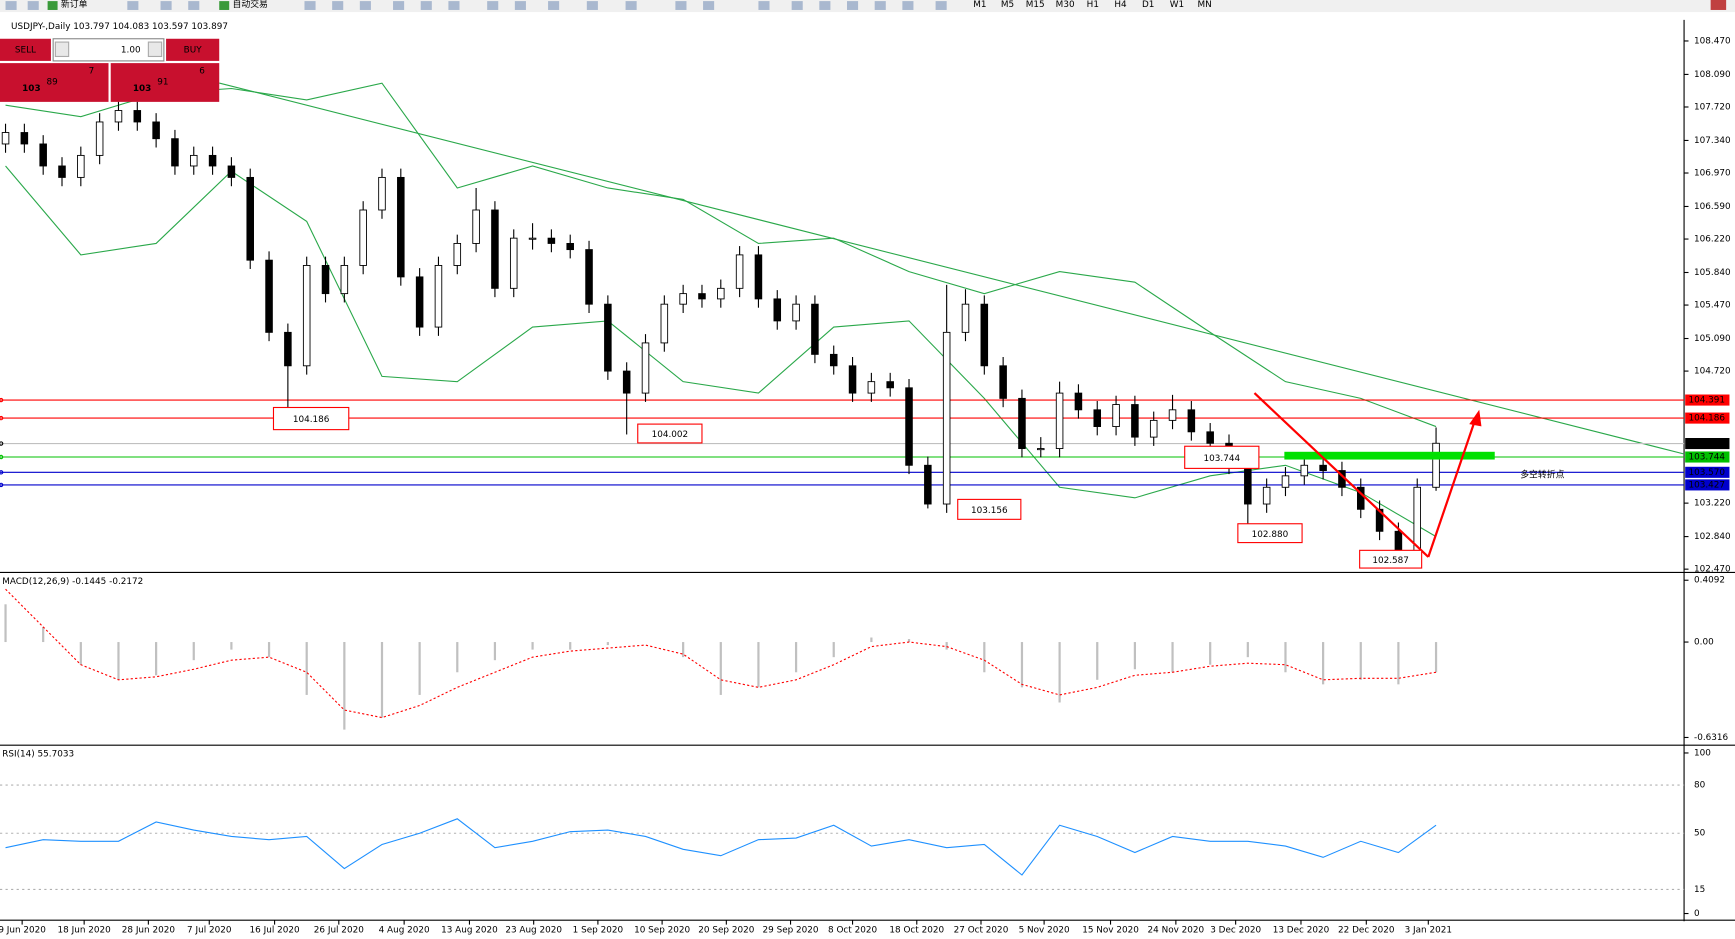 This screenshot has width=1735, height=939. Describe the element at coordinates (131, 50) in the screenshot. I see `lots-value: 1.00` at that location.